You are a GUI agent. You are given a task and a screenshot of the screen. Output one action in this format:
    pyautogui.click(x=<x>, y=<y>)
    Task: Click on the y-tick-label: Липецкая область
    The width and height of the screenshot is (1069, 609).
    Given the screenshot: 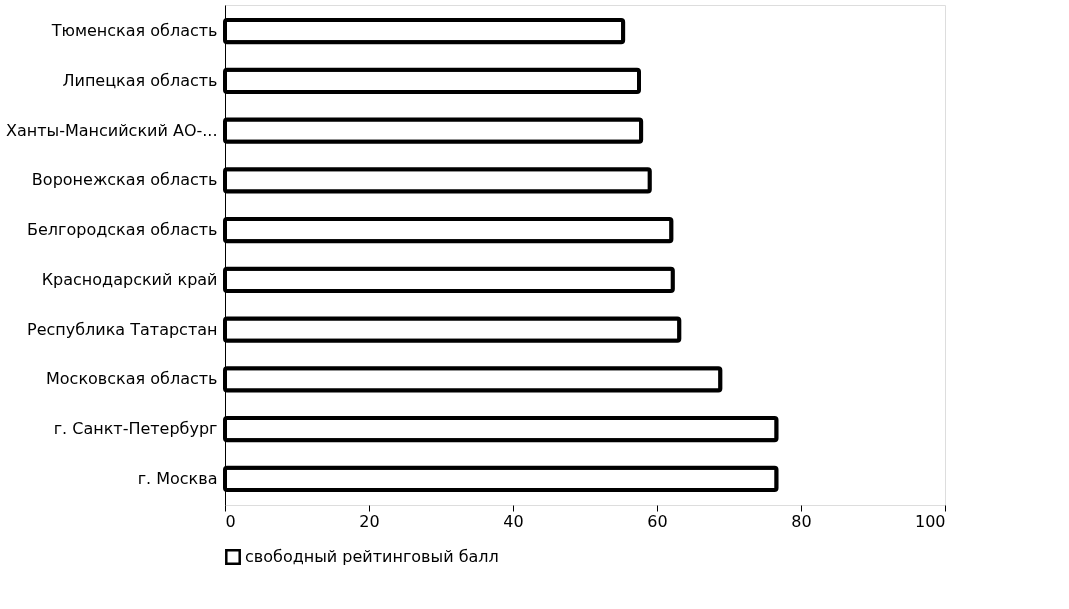 What is the action you would take?
    pyautogui.click(x=140, y=80)
    